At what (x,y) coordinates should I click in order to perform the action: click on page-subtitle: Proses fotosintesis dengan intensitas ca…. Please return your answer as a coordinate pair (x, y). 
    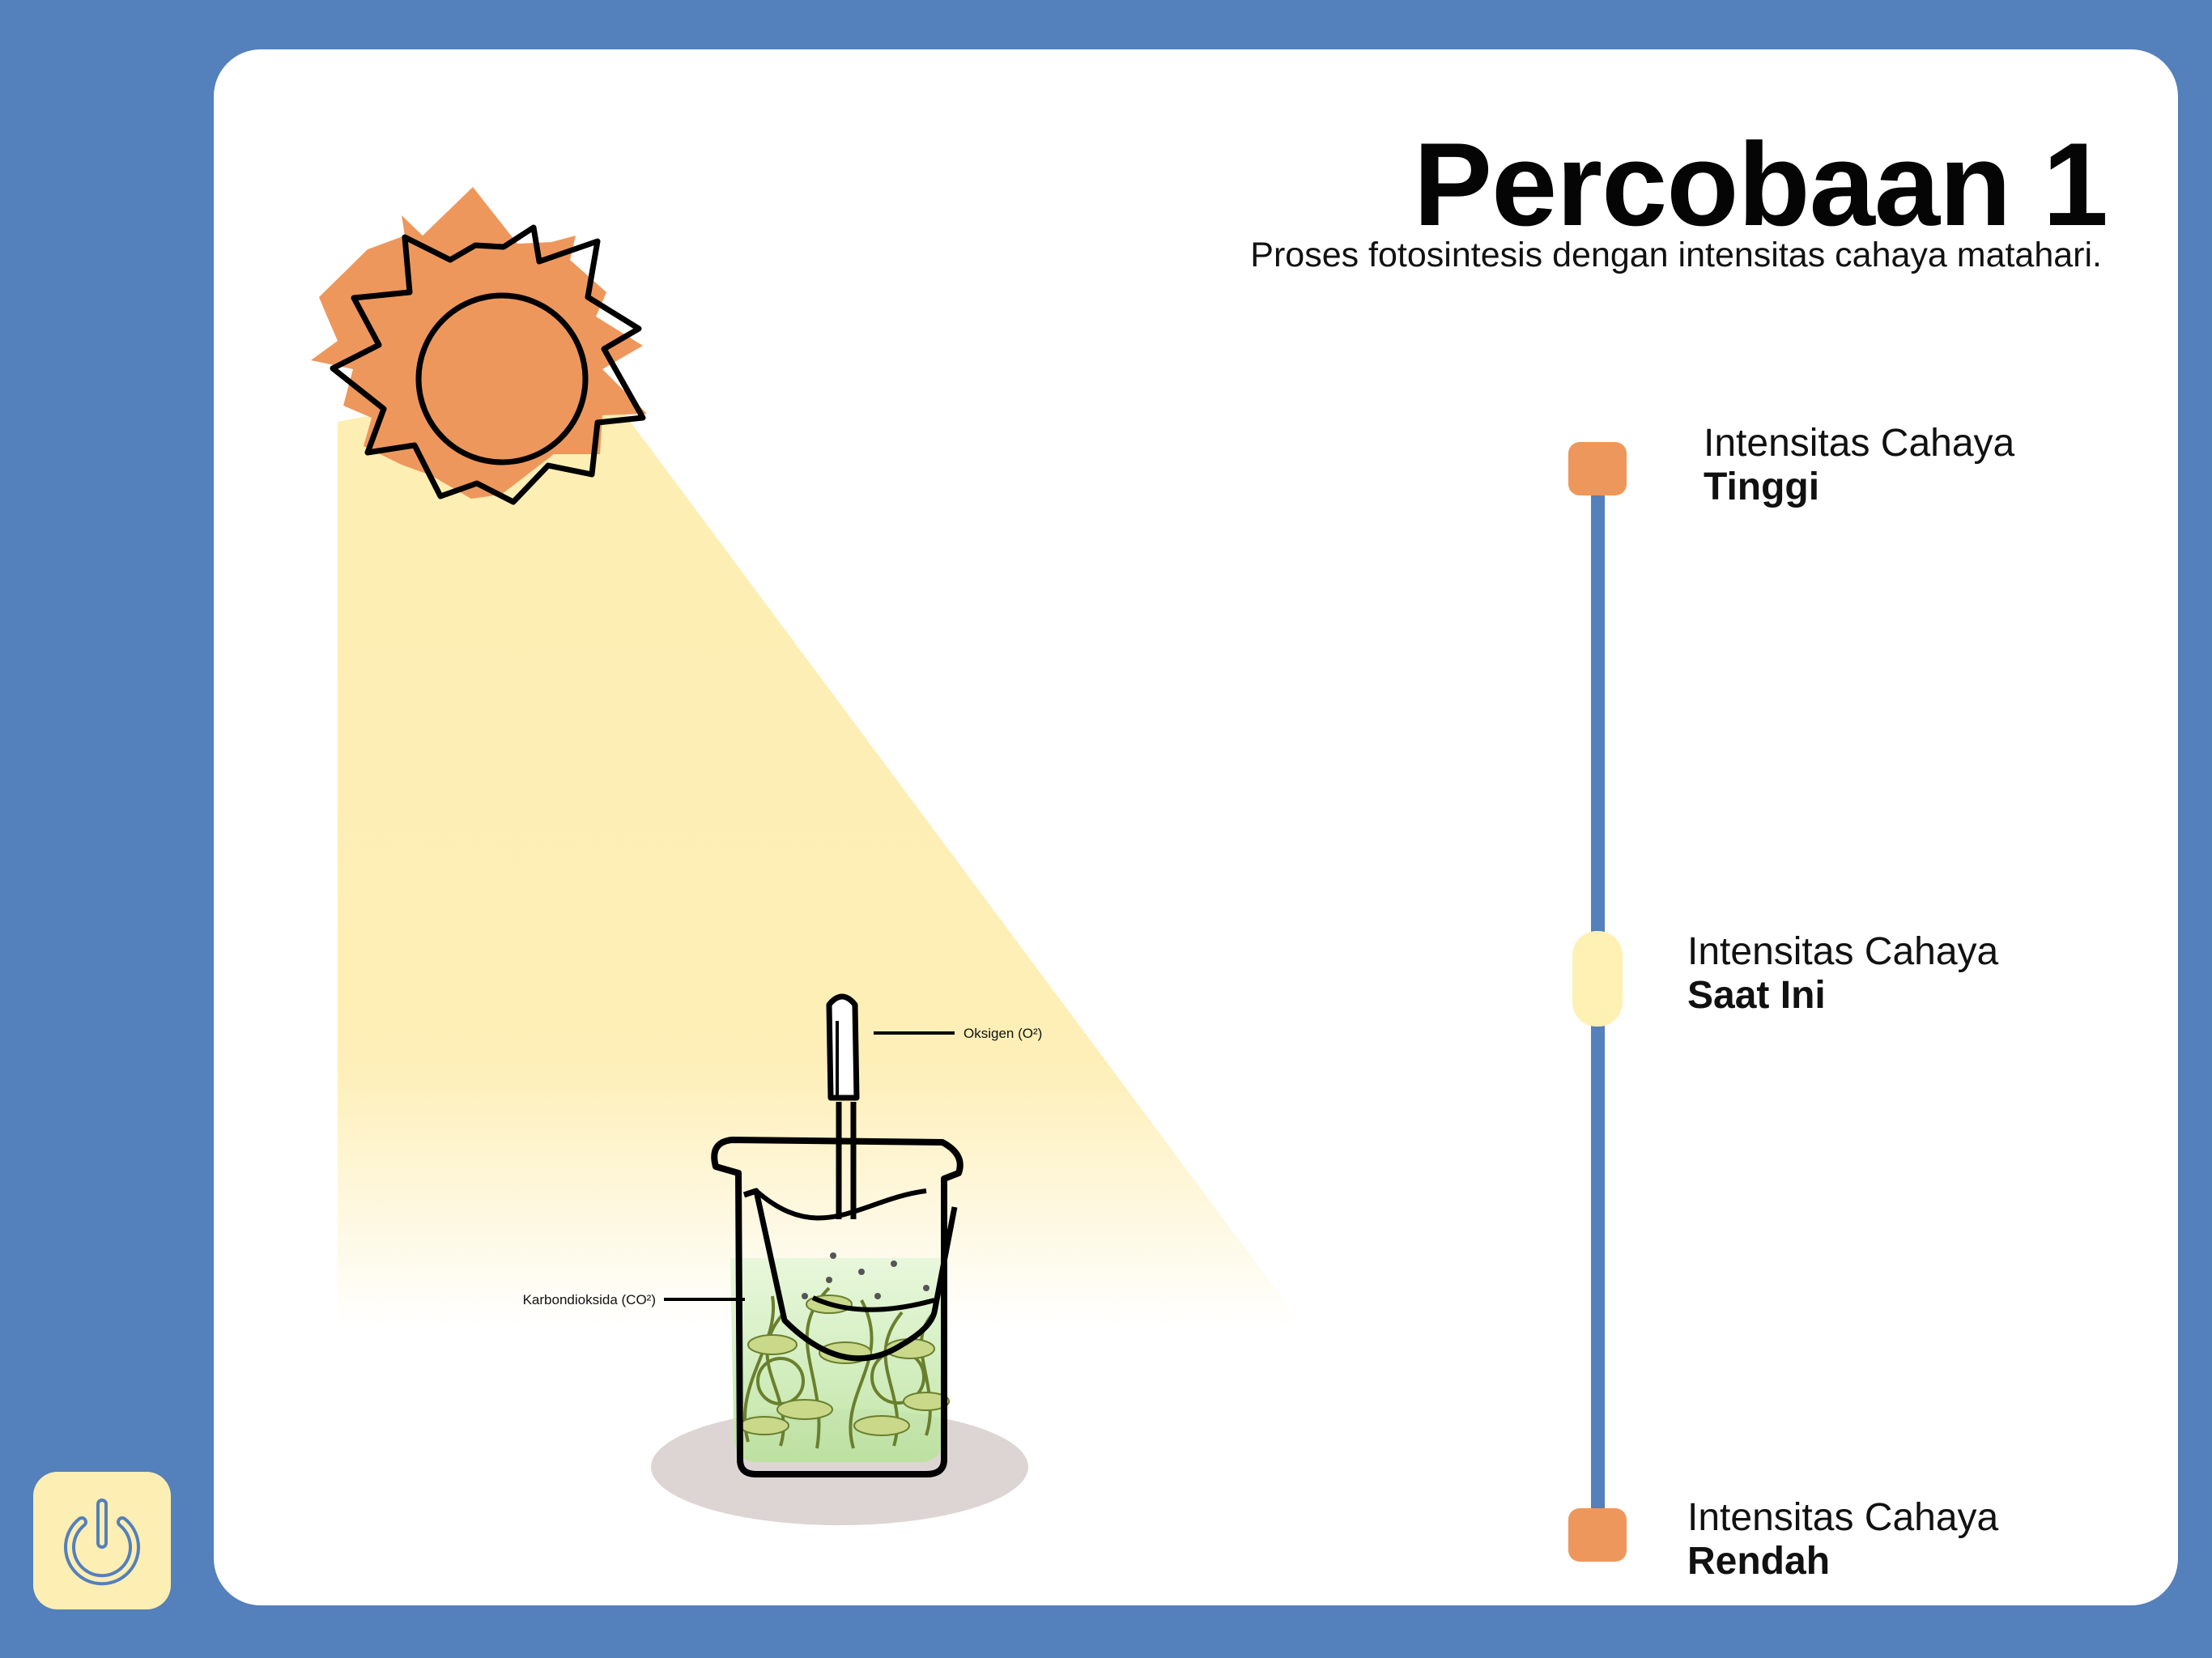
    Looking at the image, I should click on (1676, 255).